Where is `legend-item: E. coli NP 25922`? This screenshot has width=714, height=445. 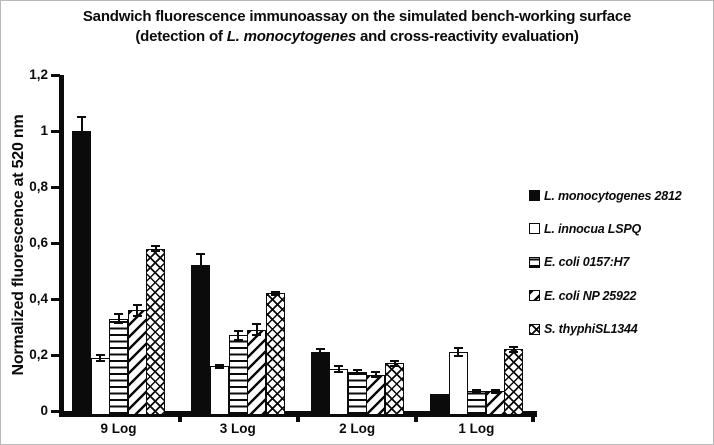 legend-item: E. coli NP 25922 is located at coordinates (582, 296).